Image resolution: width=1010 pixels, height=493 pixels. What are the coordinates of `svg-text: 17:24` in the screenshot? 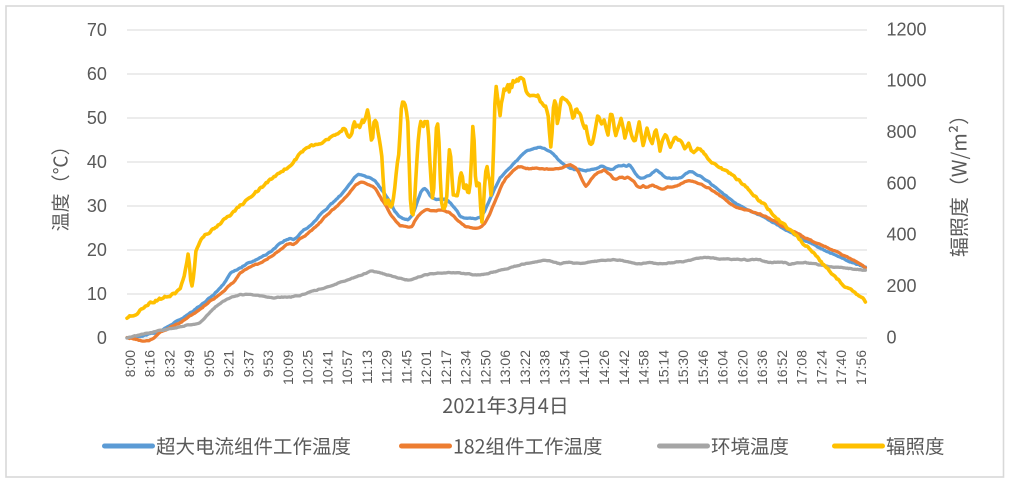 It's located at (821, 367).